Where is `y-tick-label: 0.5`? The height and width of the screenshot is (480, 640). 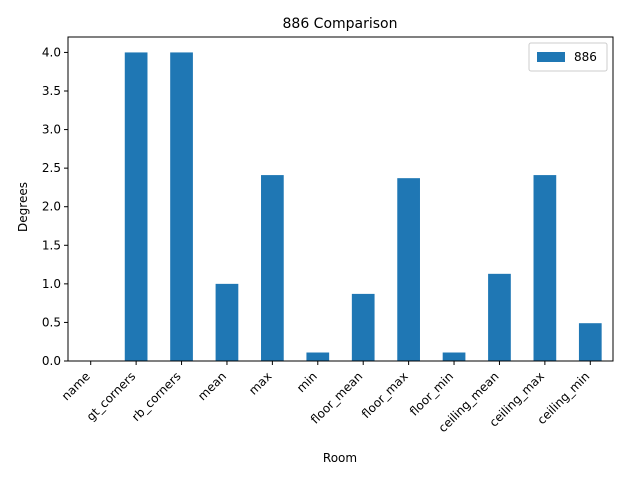
y-tick-label: 0.5 is located at coordinates (51, 322).